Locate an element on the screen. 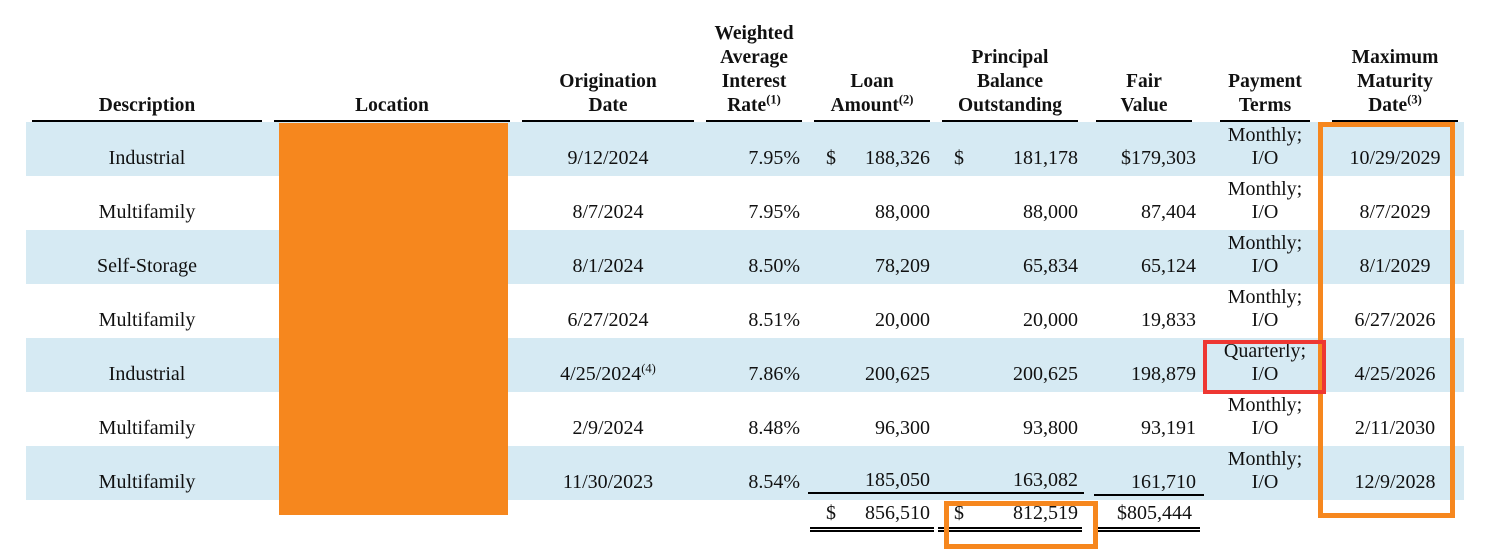 The image size is (1496, 556). origination-date-cell: 8/1/2024 is located at coordinates (608, 257).